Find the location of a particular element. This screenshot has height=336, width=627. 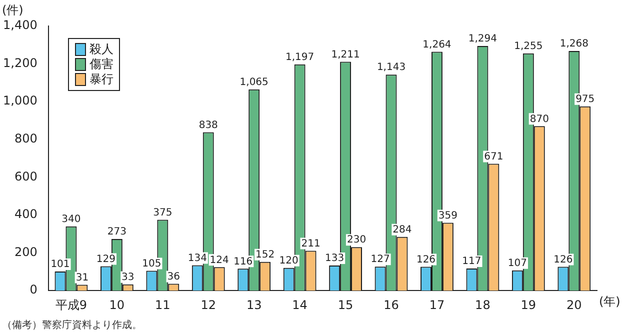

y-tick-label: 400 is located at coordinates (26, 214).